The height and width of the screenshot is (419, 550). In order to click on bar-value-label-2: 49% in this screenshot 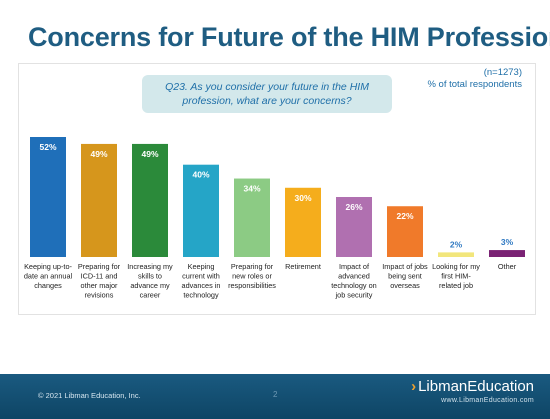, I will do `click(98, 154)`.